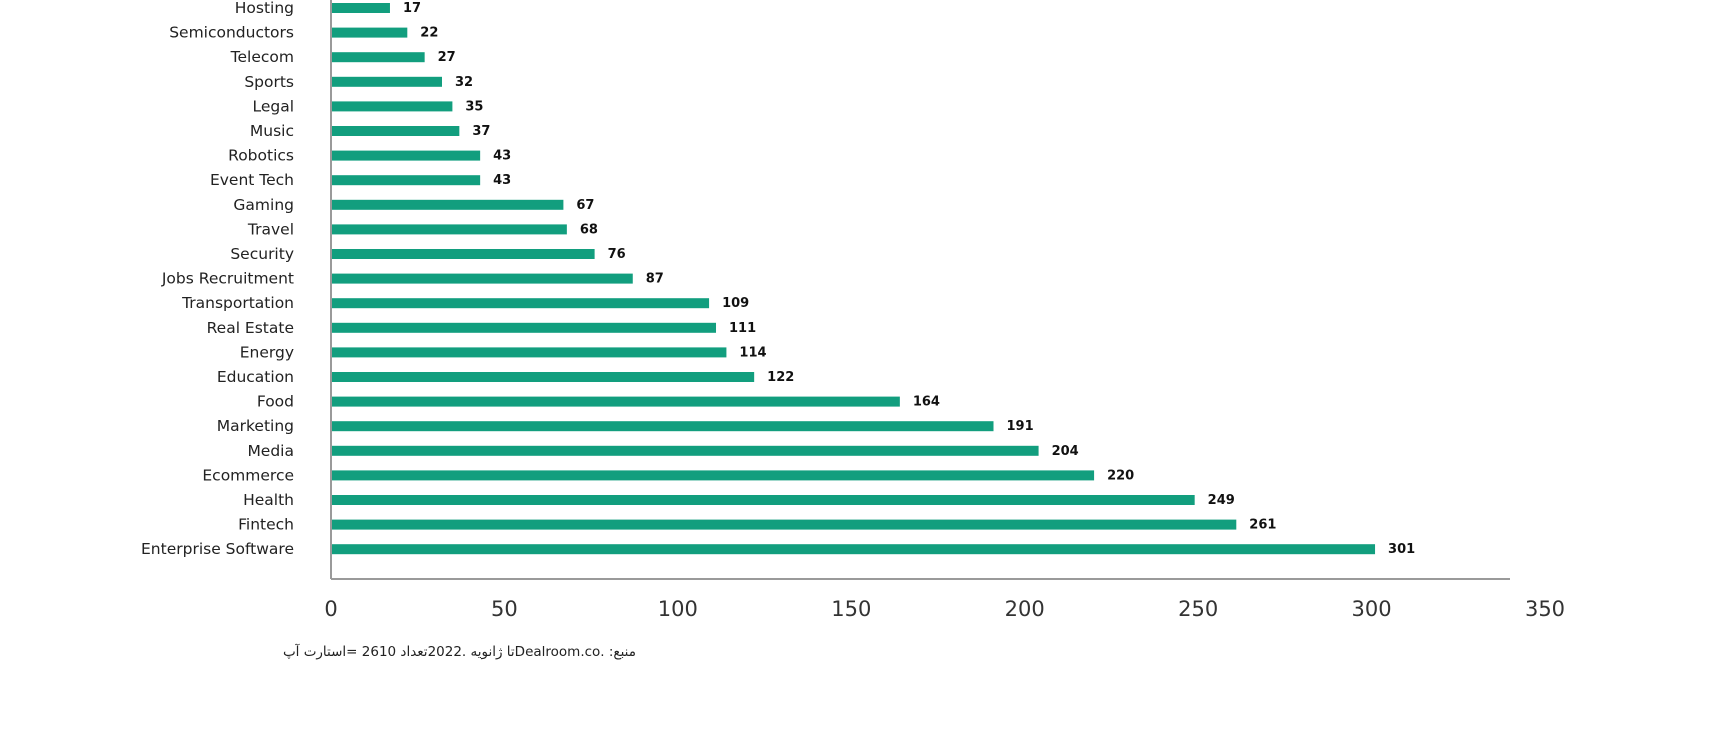 Image resolution: width=1712 pixels, height=756 pixels. What do you see at coordinates (406, 155) in the screenshot?
I see `bar-robotics` at bounding box center [406, 155].